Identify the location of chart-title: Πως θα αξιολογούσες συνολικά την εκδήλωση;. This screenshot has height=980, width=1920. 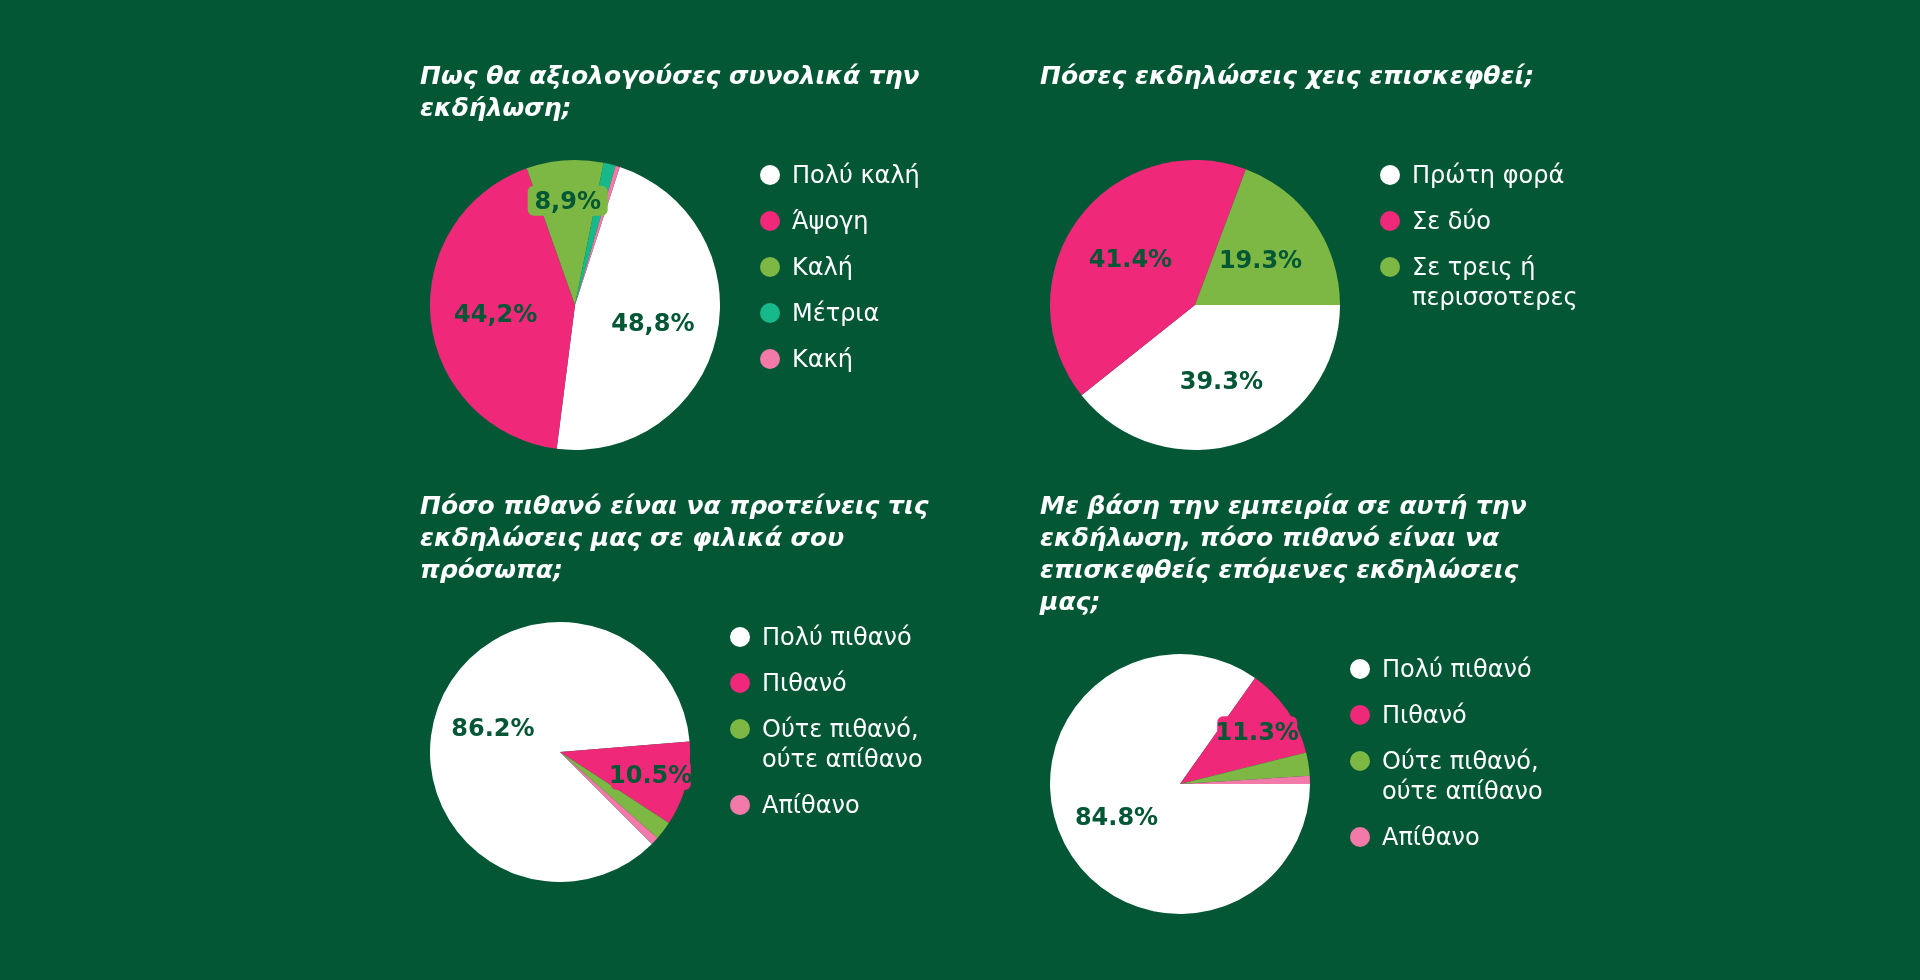
(670, 92).